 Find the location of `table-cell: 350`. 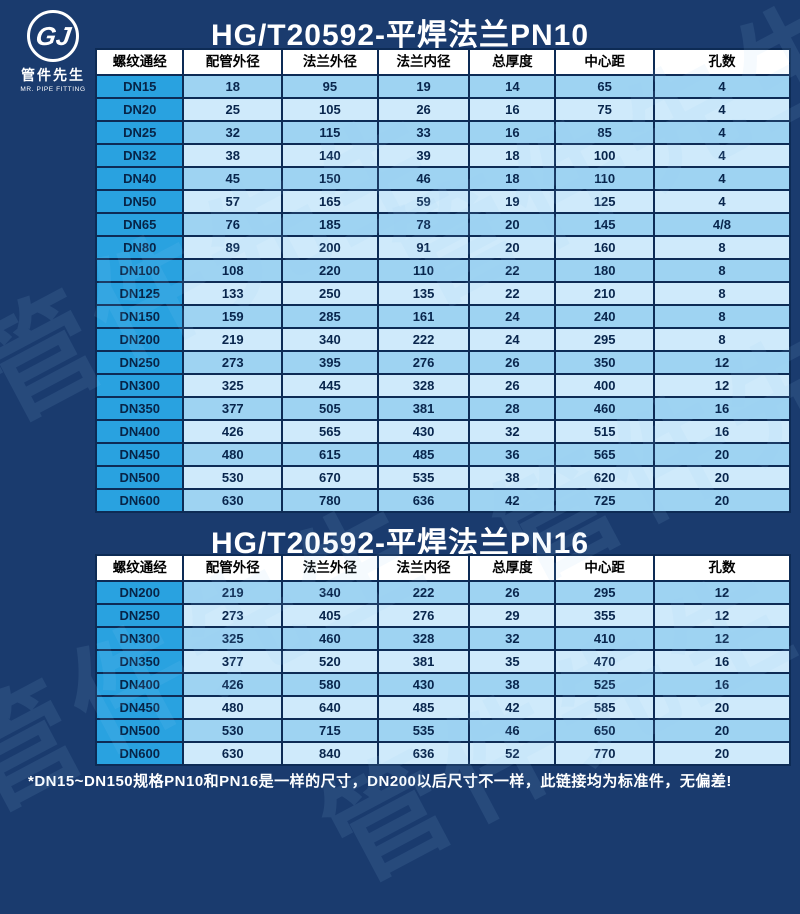

table-cell: 350 is located at coordinates (604, 362).